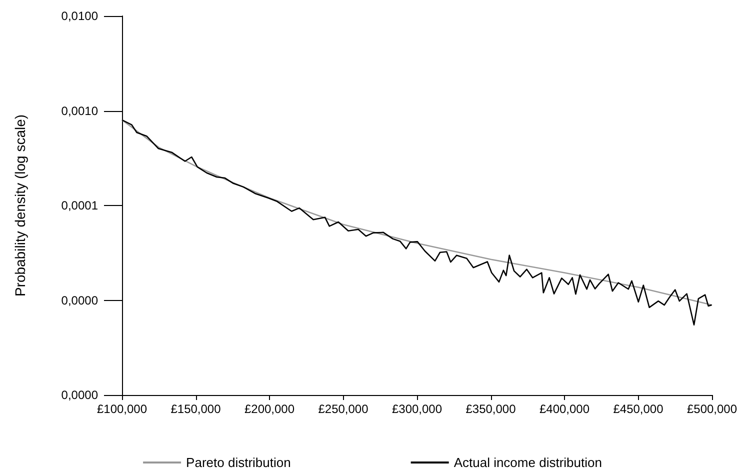 The height and width of the screenshot is (474, 745). What do you see at coordinates (712, 409) in the screenshot?
I see `x-tick-label: £500,000` at bounding box center [712, 409].